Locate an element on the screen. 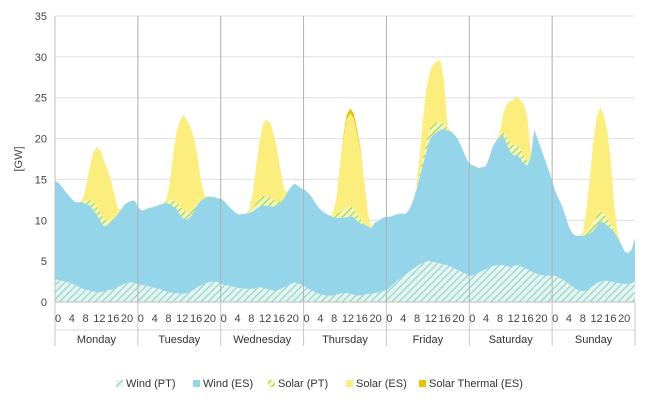  hour-tick-wednesday-4: 4 is located at coordinates (237, 319).